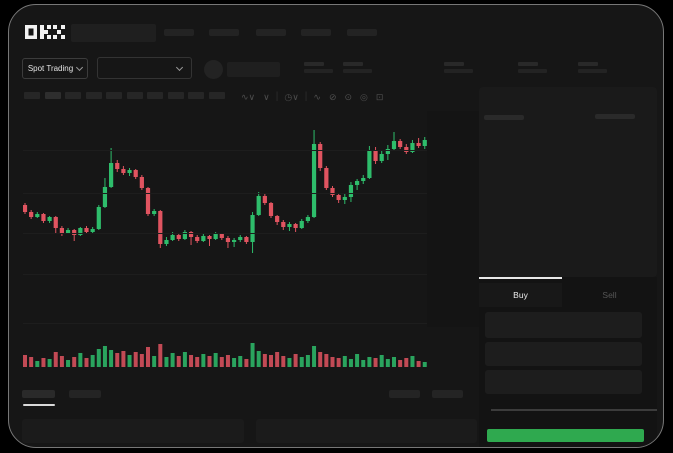  Describe the element at coordinates (113, 33) in the screenshot. I see `ticker-placeholder` at that location.